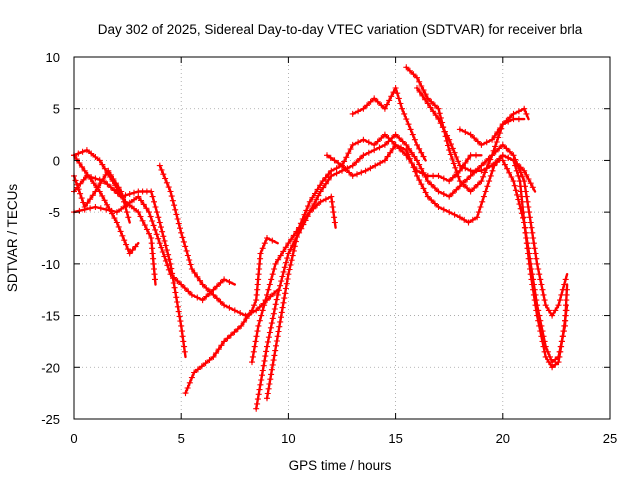 Image resolution: width=640 pixels, height=480 pixels. What do you see at coordinates (503, 438) in the screenshot?
I see `x-tick-label: 20` at bounding box center [503, 438].